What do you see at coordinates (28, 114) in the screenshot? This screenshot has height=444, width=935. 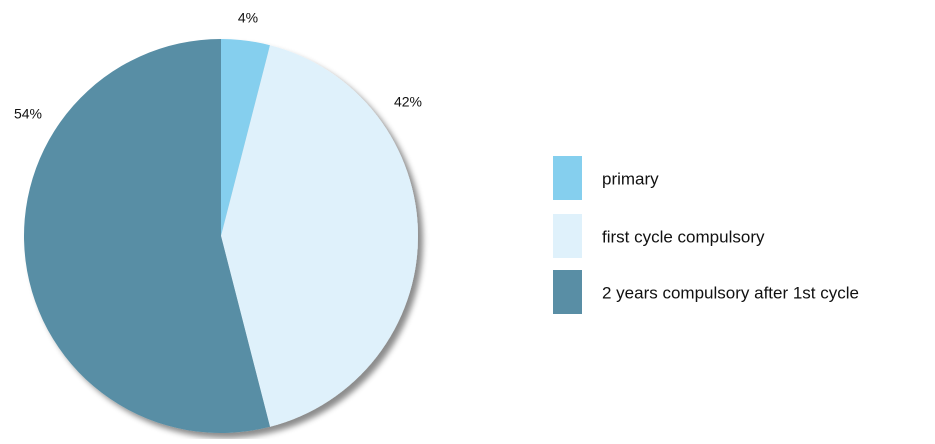 I see `slice-label: 54%` at bounding box center [28, 114].